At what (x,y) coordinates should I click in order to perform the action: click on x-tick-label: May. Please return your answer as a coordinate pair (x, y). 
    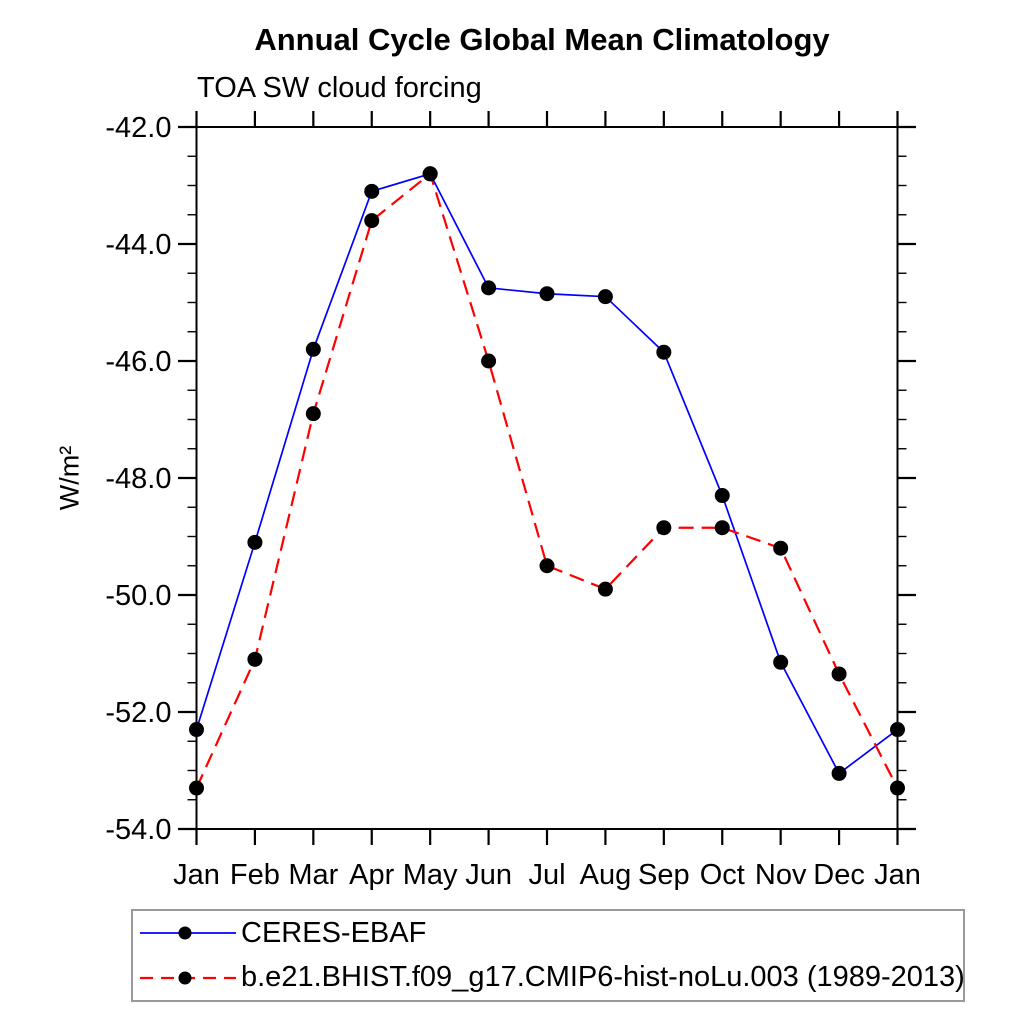
    Looking at the image, I should click on (430, 875).